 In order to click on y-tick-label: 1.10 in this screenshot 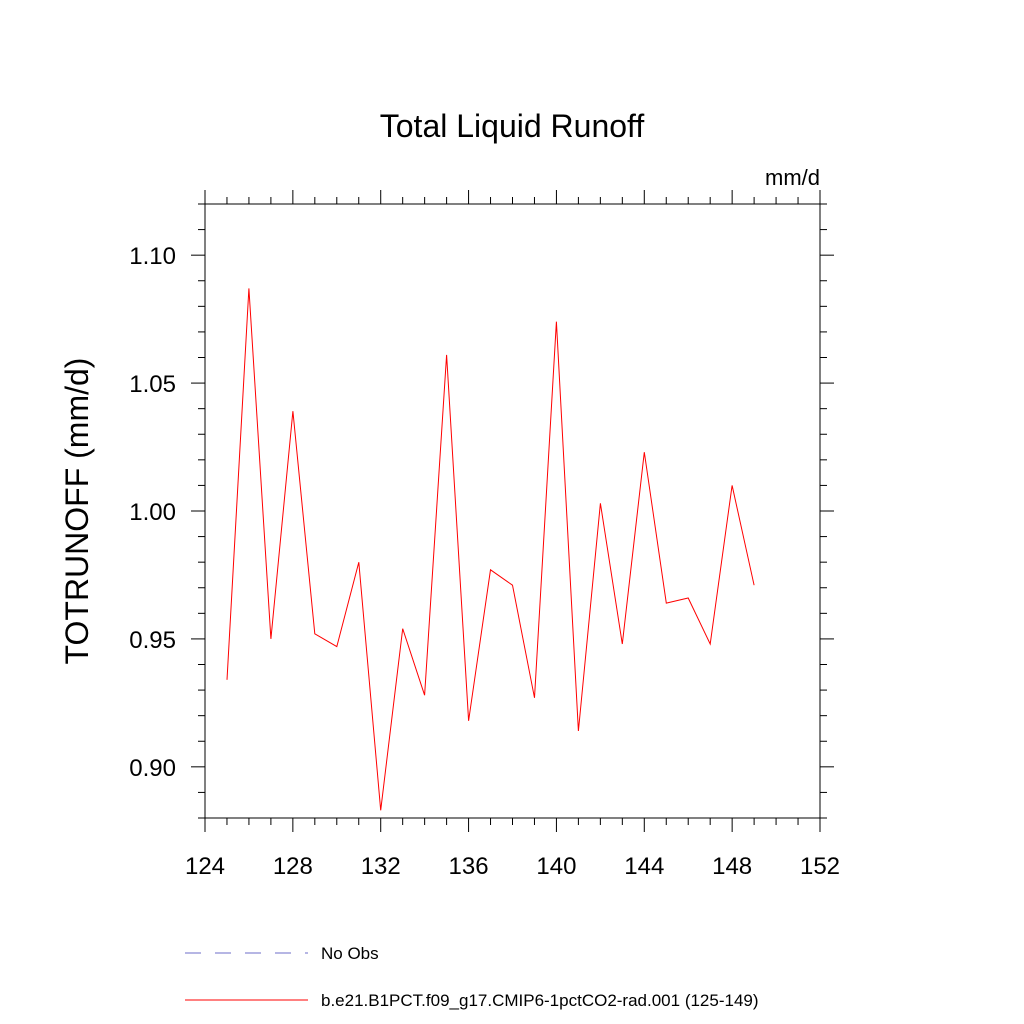, I will do `click(152, 256)`.